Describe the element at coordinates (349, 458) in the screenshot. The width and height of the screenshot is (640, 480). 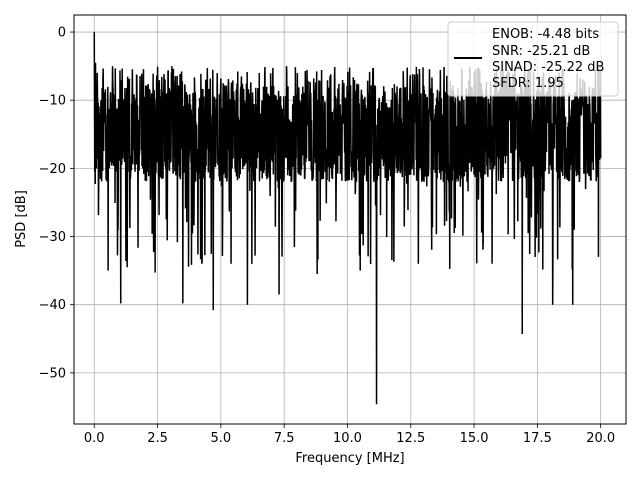
I see `x-axis-label: Frequency [MHz]` at that location.